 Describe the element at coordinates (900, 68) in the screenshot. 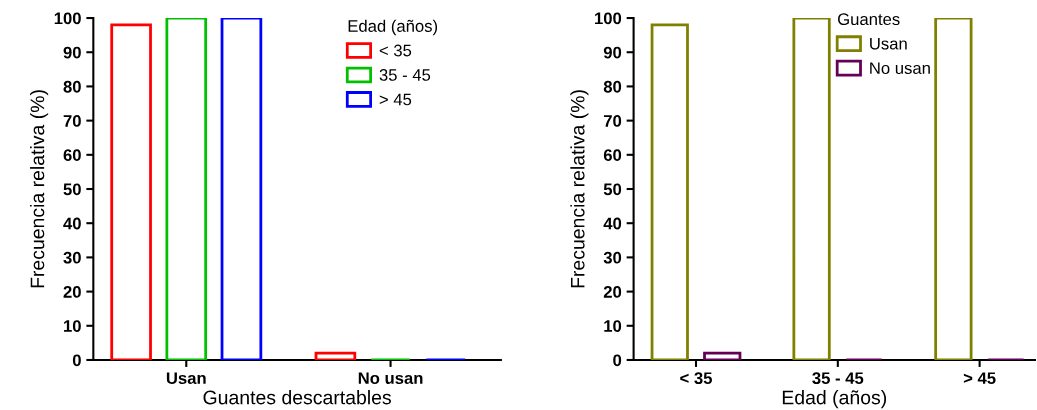

I see `legend-label: No usan` at that location.